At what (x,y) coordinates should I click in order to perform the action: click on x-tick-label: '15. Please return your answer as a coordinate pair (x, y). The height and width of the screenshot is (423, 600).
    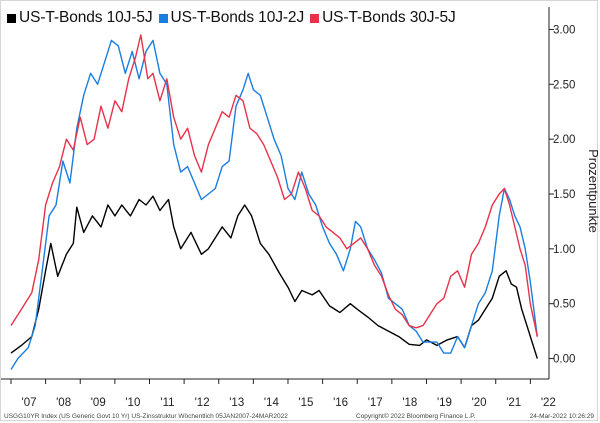
    Looking at the image, I should click on (305, 403).